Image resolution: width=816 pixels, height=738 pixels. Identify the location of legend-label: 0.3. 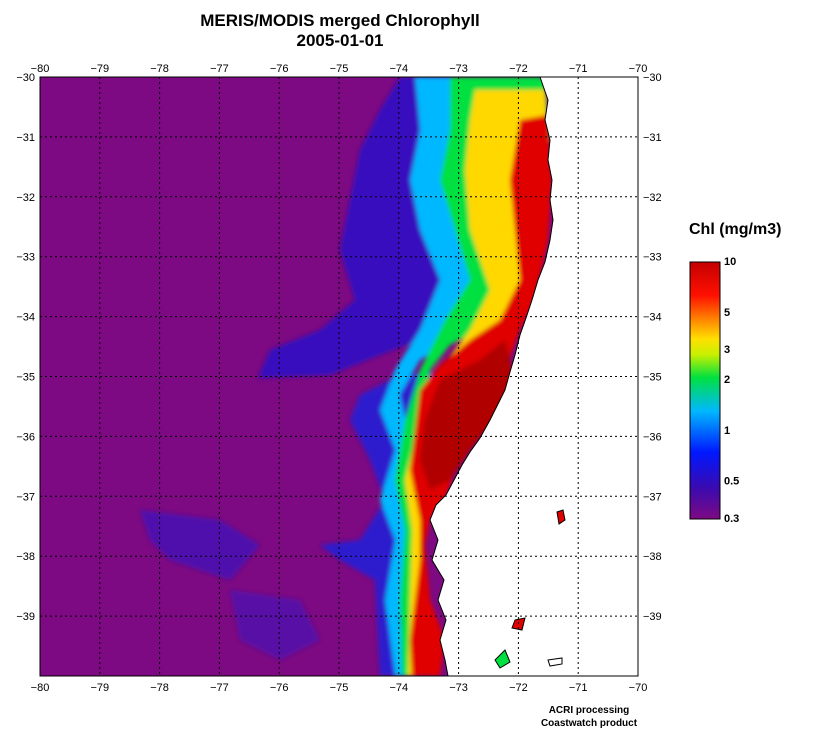
(731, 519).